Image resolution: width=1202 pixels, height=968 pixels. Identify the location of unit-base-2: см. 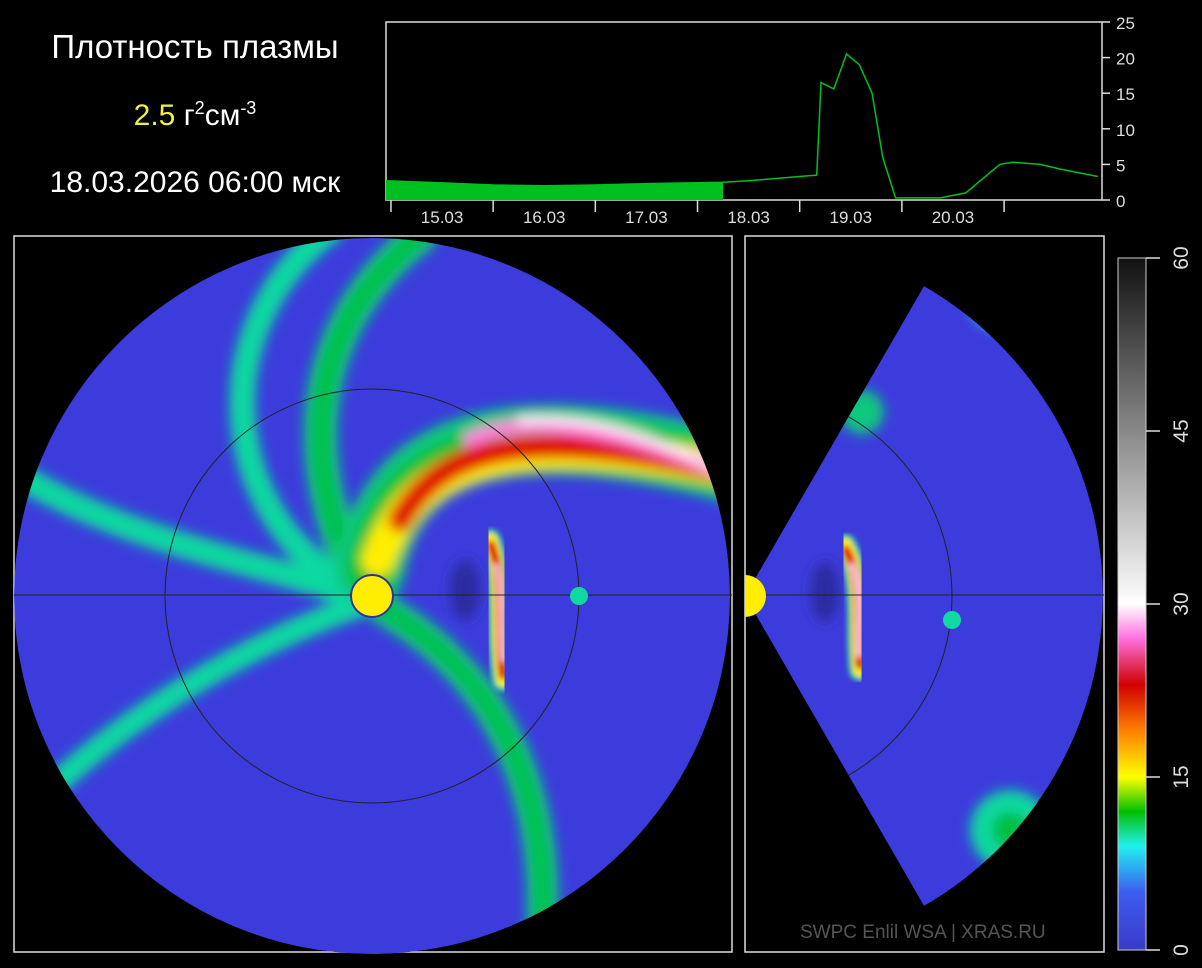
(222, 115).